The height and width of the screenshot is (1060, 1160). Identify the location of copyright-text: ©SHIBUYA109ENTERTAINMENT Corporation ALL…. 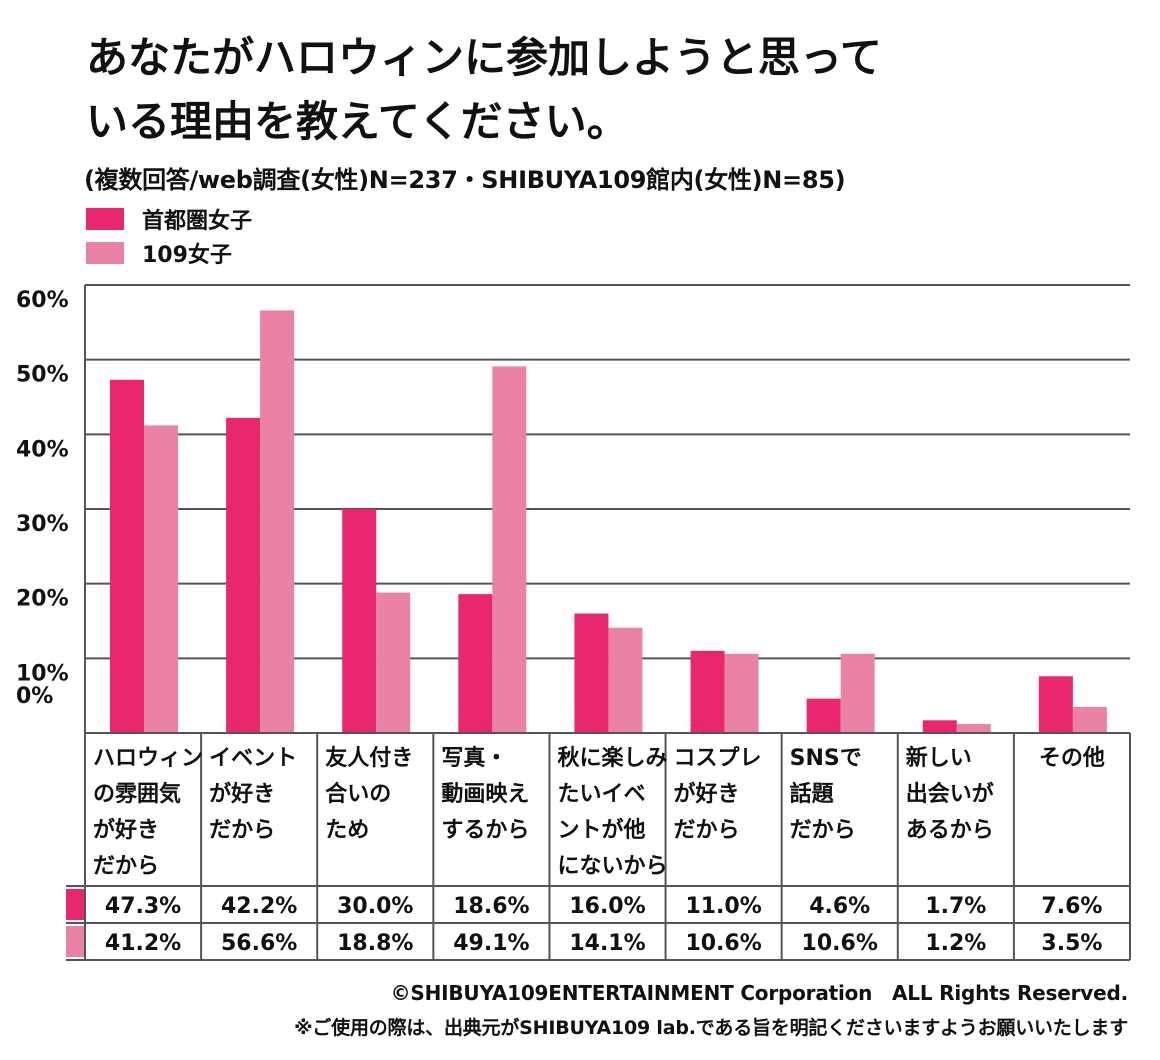
(759, 993).